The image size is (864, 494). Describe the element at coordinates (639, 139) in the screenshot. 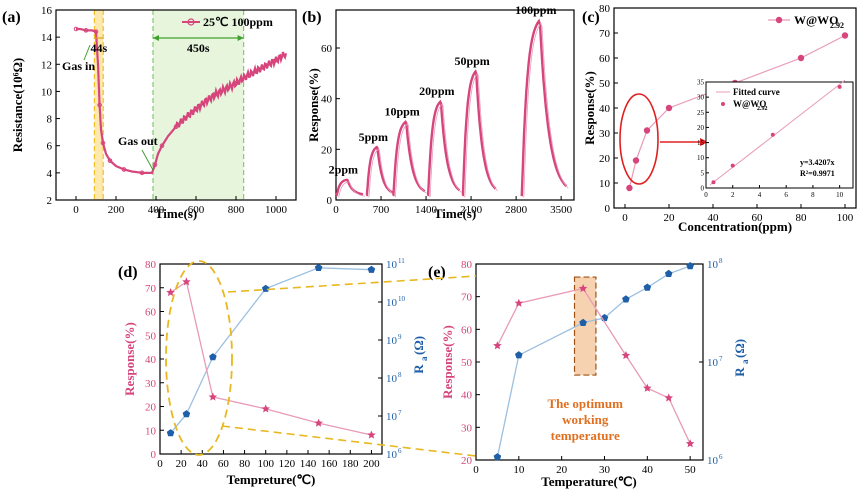

I see `highlight-ellipse` at that location.